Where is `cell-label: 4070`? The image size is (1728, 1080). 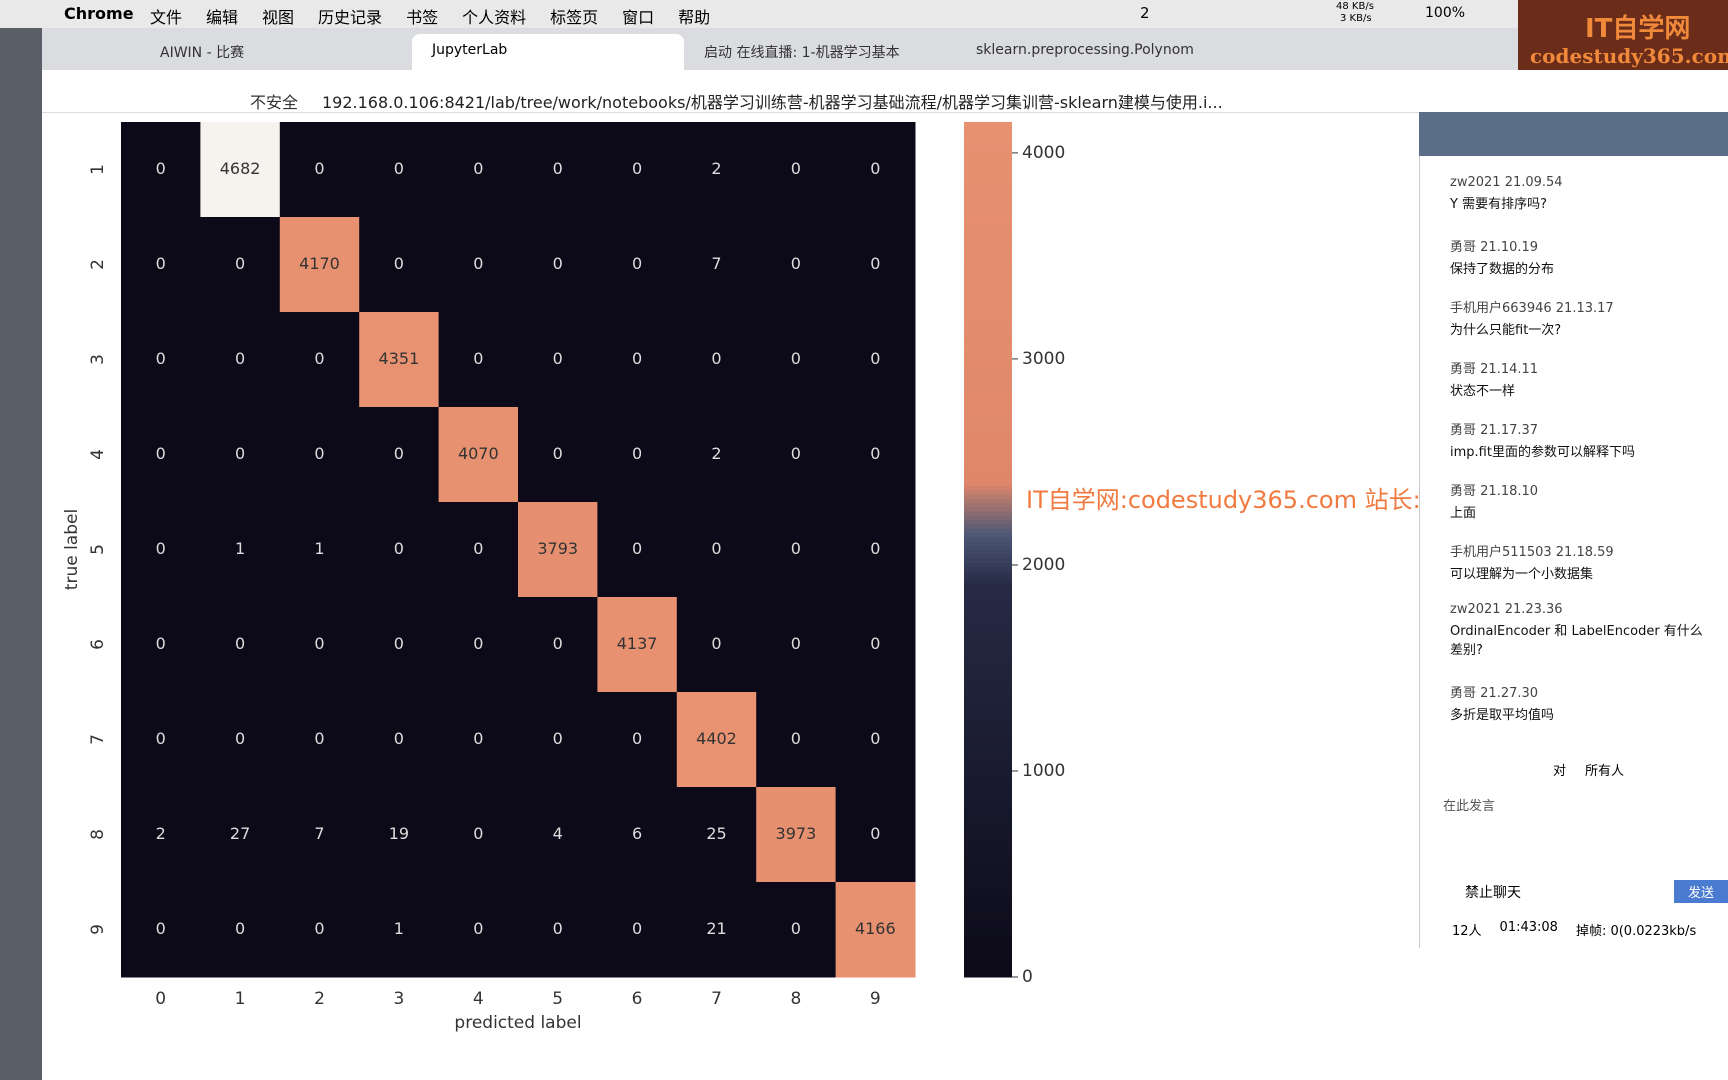
cell-label: 4070 is located at coordinates (478, 453).